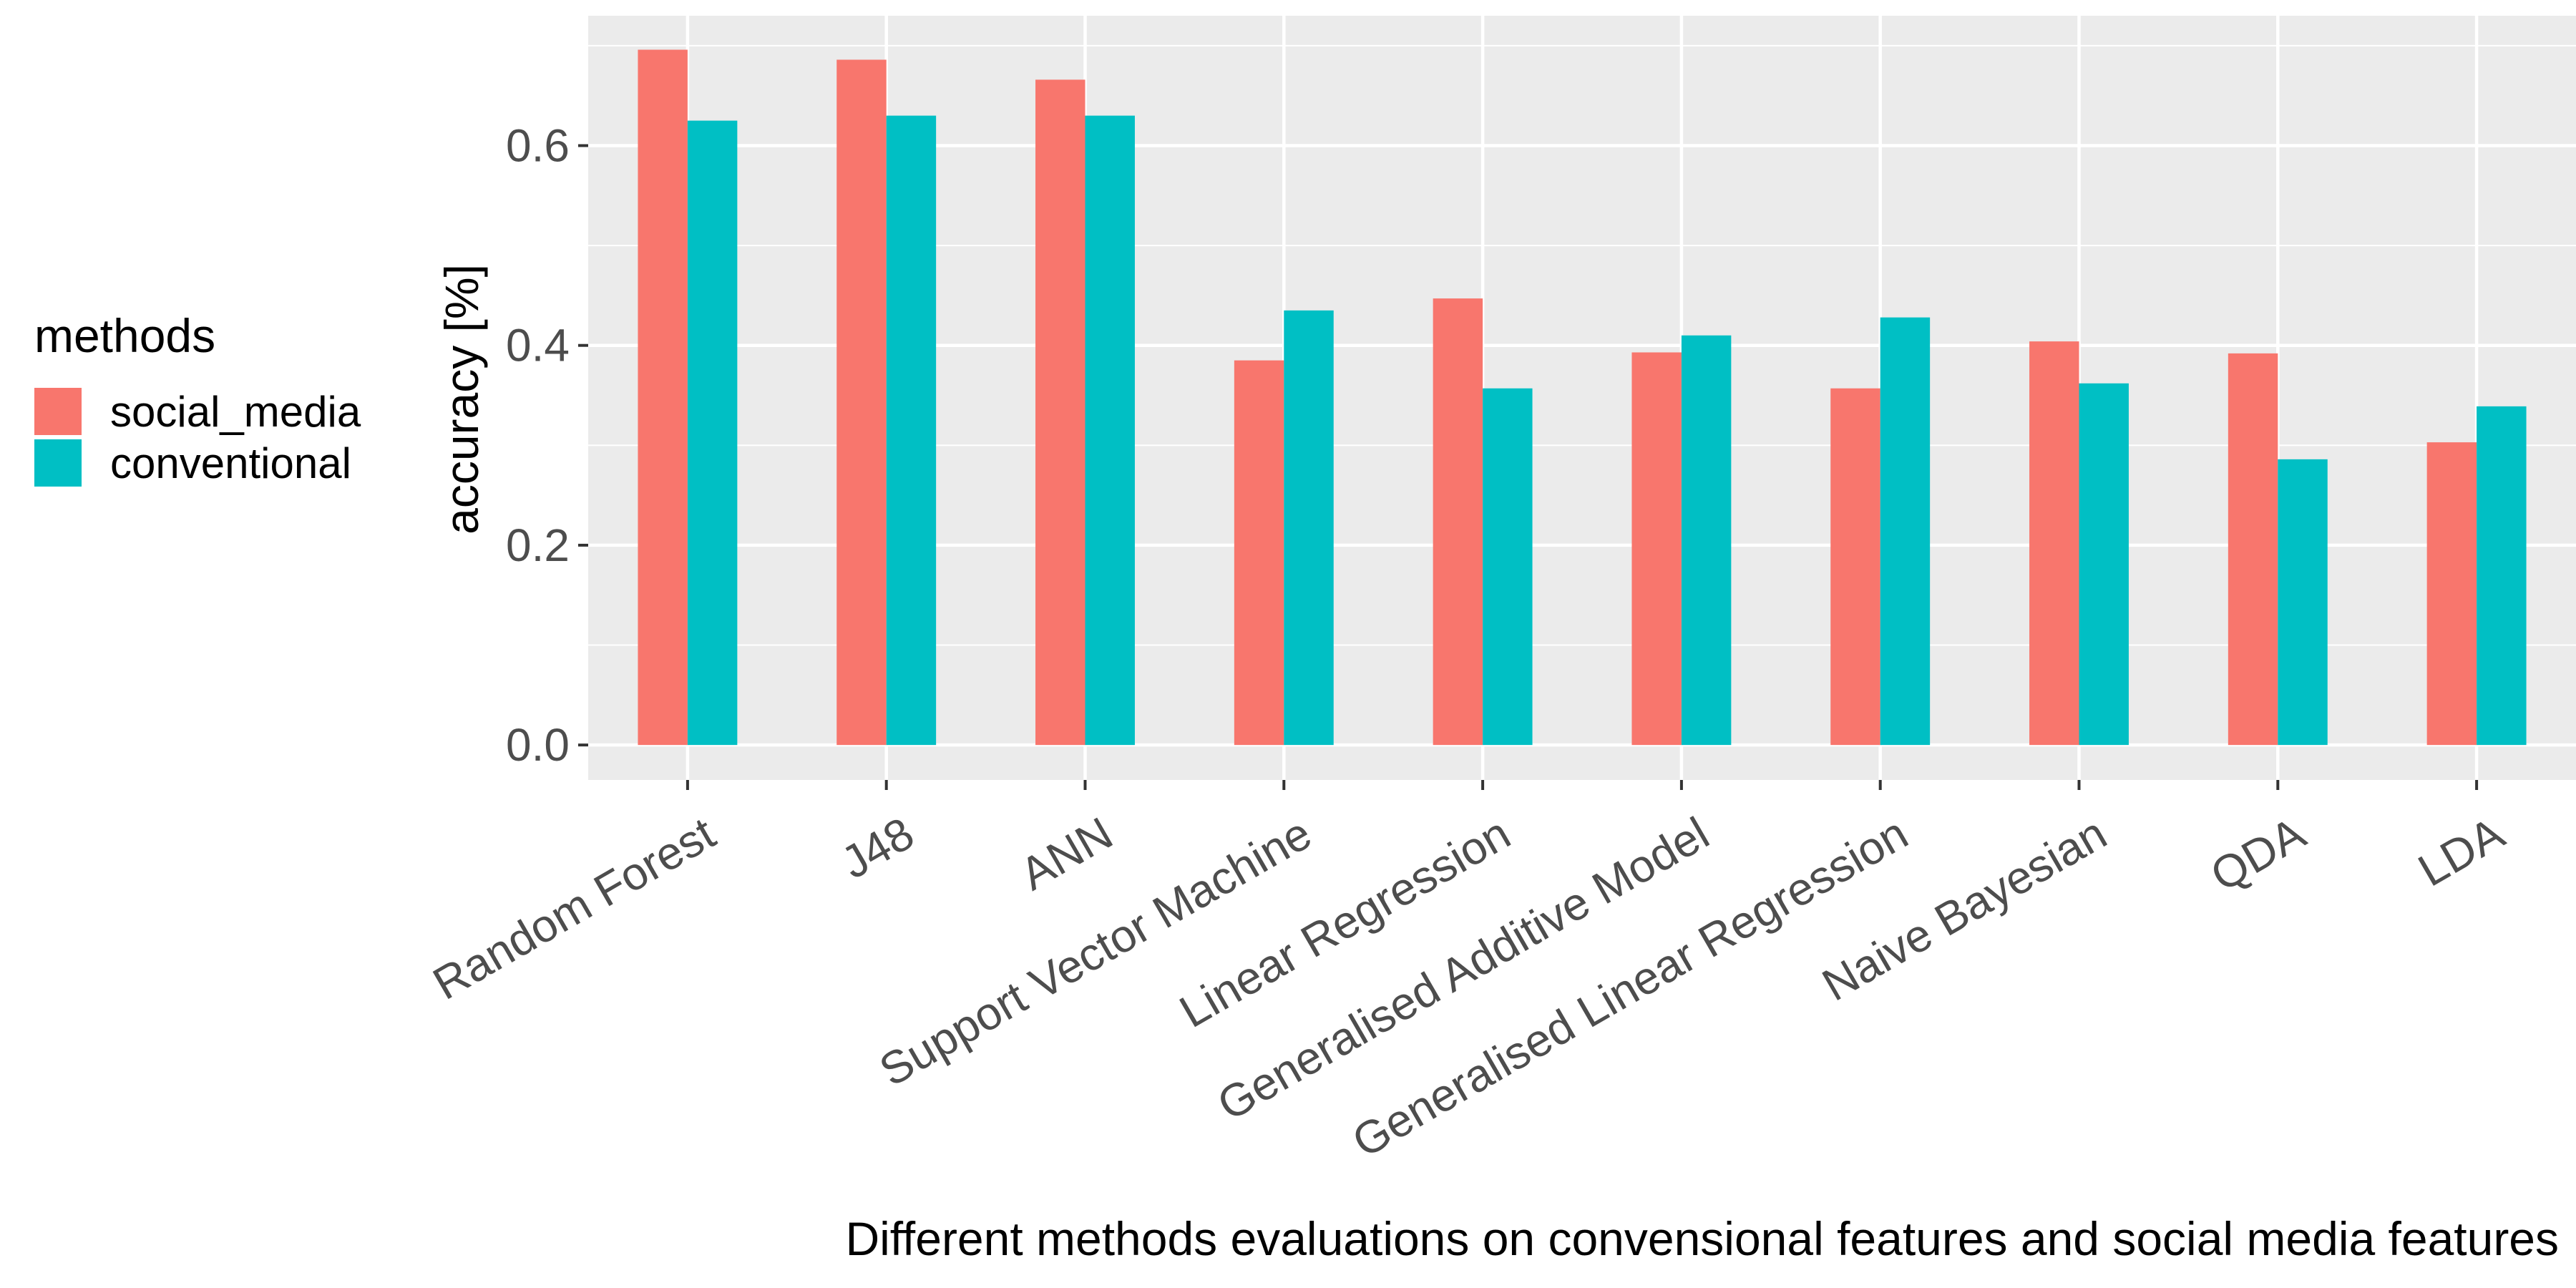  What do you see at coordinates (538, 745) in the screenshot?
I see `y-tick-label: 0.0` at bounding box center [538, 745].